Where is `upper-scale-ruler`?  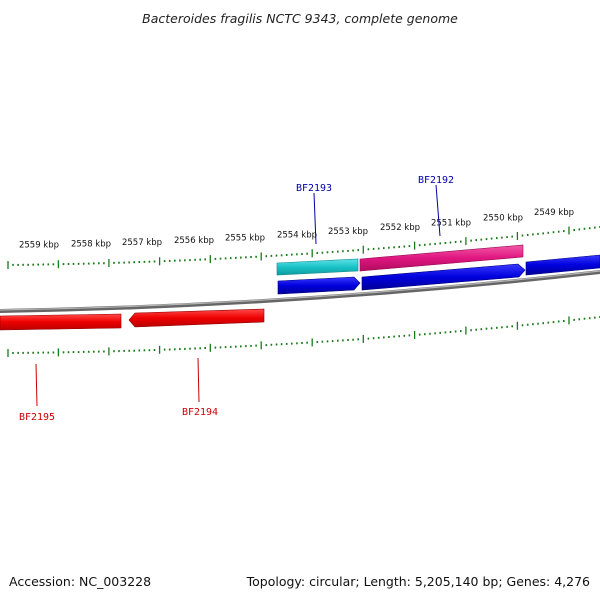
upper-scale-ruler is located at coordinates (303, 247).